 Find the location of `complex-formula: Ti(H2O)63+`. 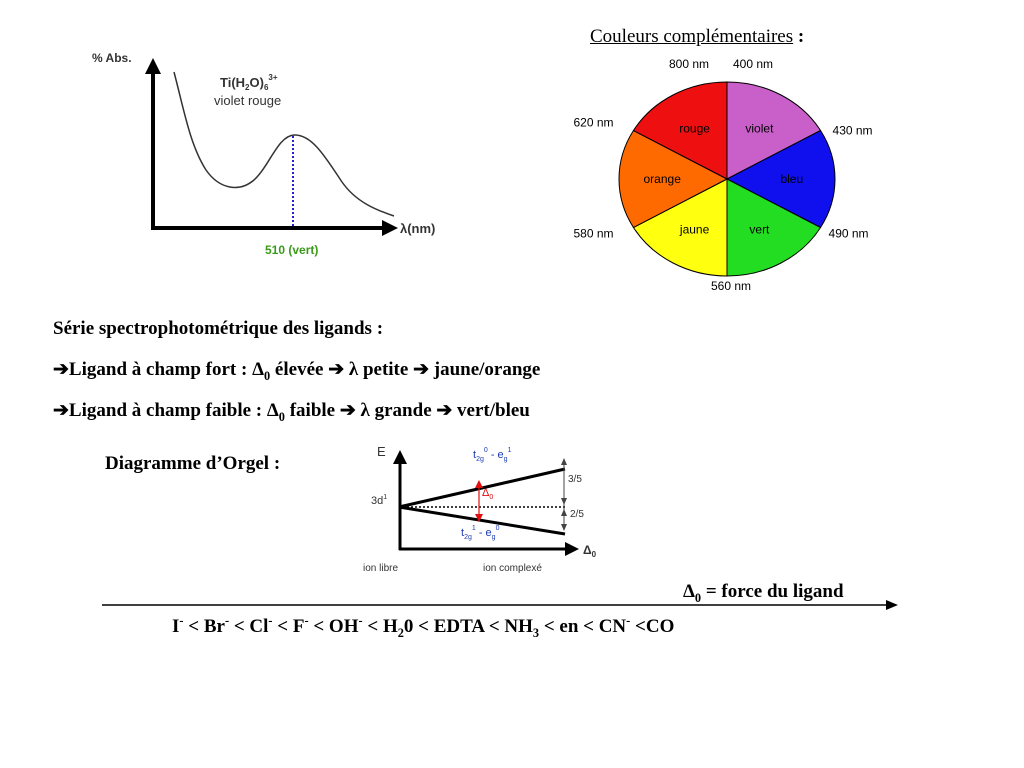

complex-formula: Ti(H2O)63+ is located at coordinates (249, 82).